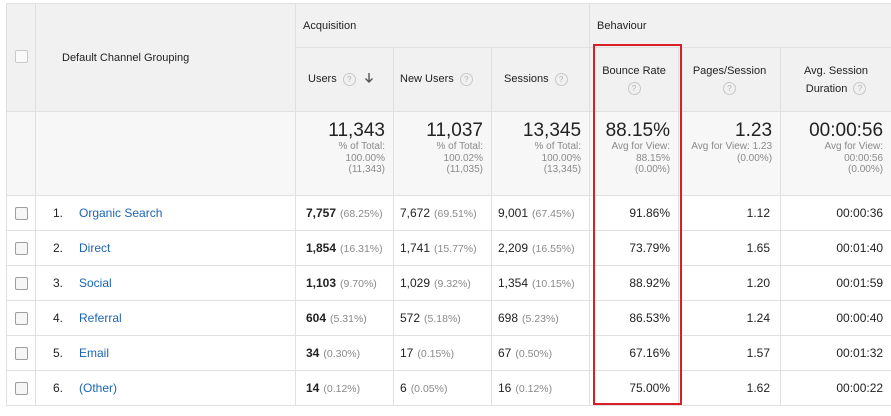  What do you see at coordinates (740, 25) in the screenshot?
I see `behaviour-group-header: Behaviour` at bounding box center [740, 25].